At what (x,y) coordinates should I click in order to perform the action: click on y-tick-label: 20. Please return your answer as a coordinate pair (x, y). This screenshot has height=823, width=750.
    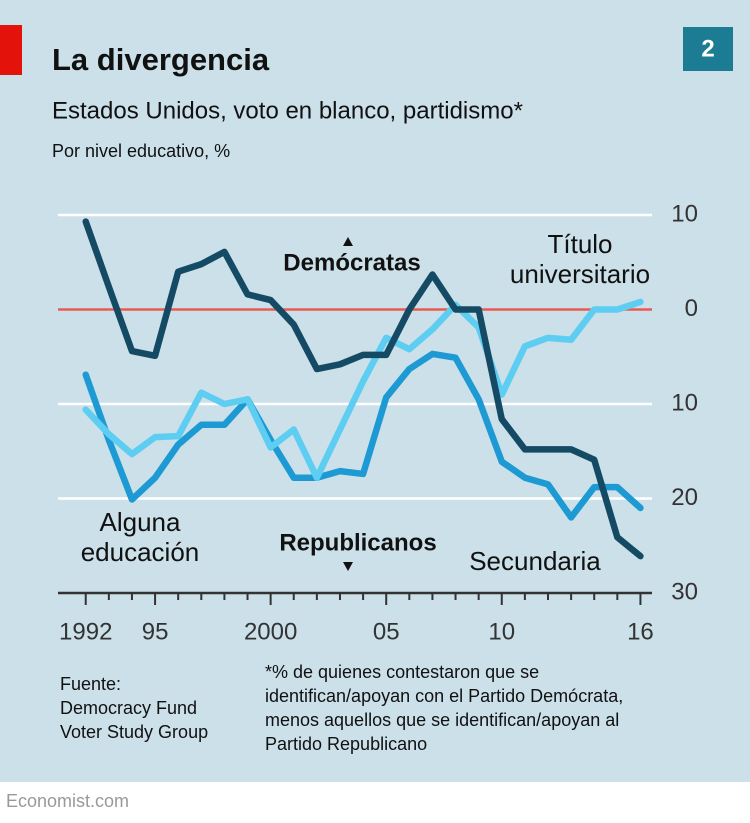
    Looking at the image, I should click on (684, 497).